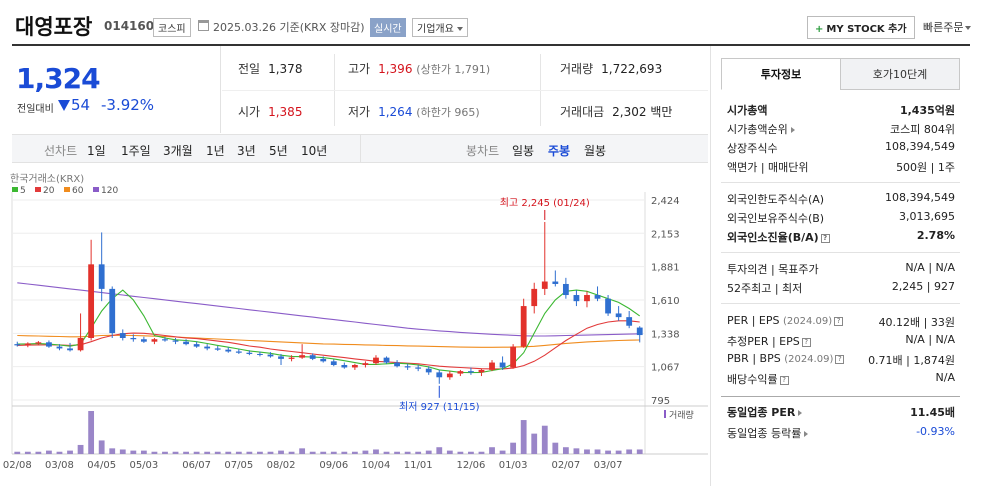  What do you see at coordinates (388, 27) in the screenshot?
I see `realtime-button: 실시간` at bounding box center [388, 27].